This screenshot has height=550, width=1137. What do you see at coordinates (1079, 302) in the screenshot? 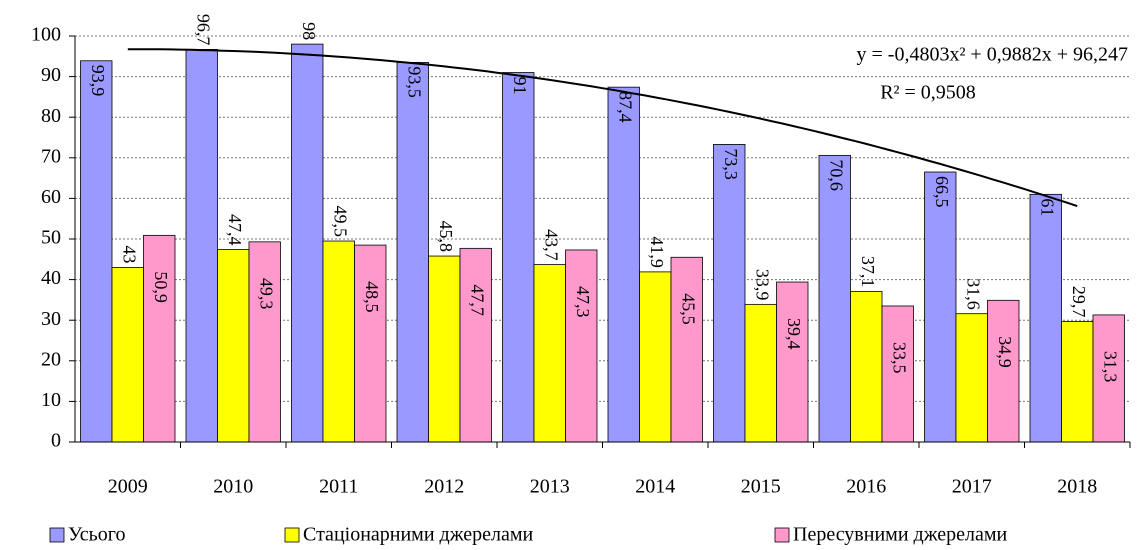
I see `value-label: 29,7` at bounding box center [1079, 302].